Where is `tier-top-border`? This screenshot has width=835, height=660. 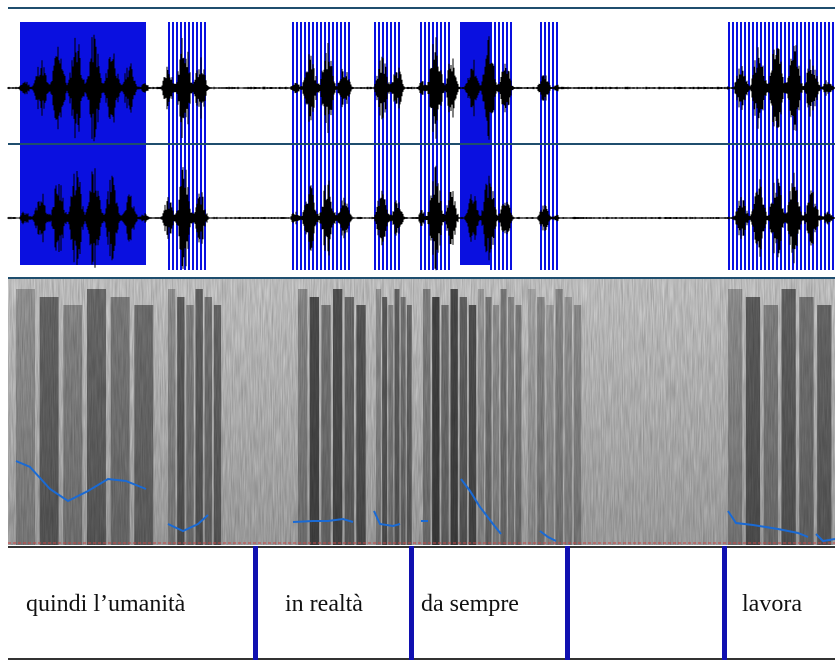 tier-top-border is located at coordinates (421, 547).